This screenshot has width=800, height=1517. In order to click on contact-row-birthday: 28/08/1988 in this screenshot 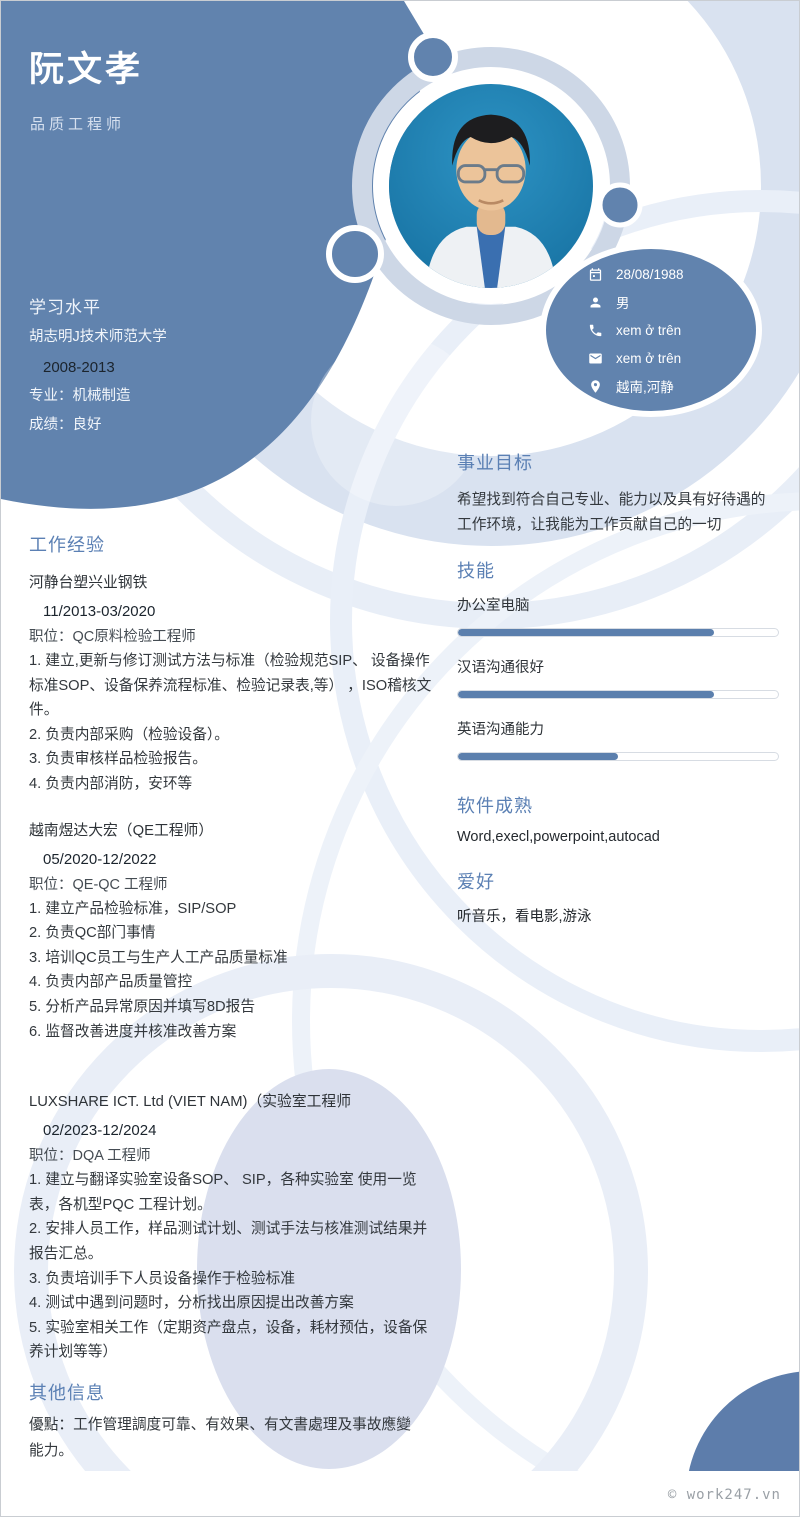, I will do `click(672, 274)`.